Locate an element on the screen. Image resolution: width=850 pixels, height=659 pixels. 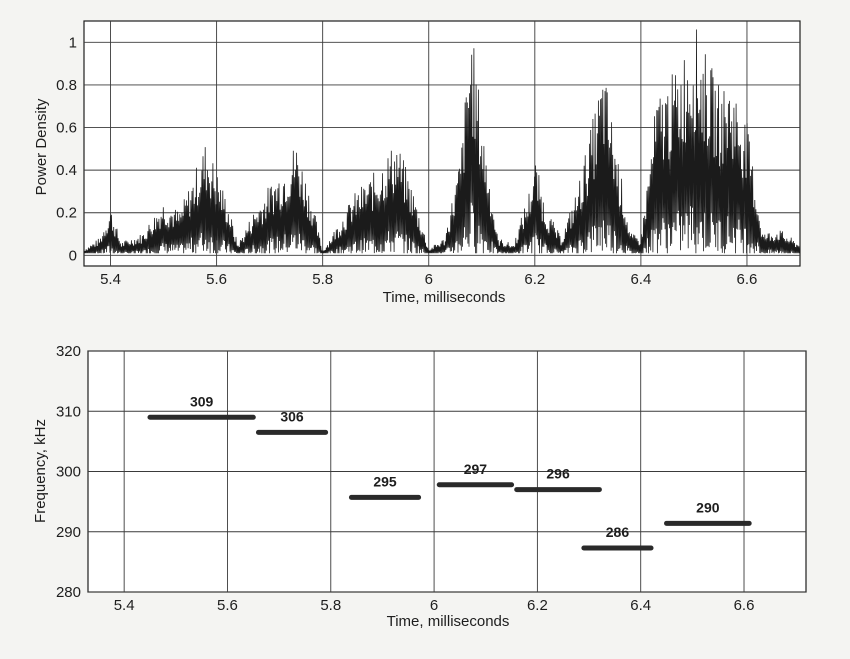
top-y-tick-label: 0.2 is located at coordinates (66, 213).